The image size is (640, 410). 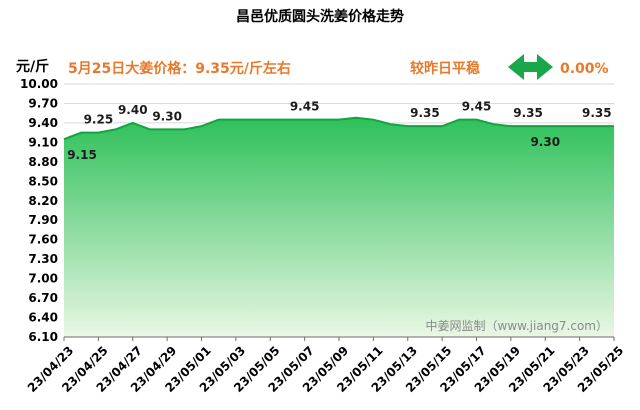 What do you see at coordinates (43, 220) in the screenshot?
I see `y-tick-label: 7.90` at bounding box center [43, 220].